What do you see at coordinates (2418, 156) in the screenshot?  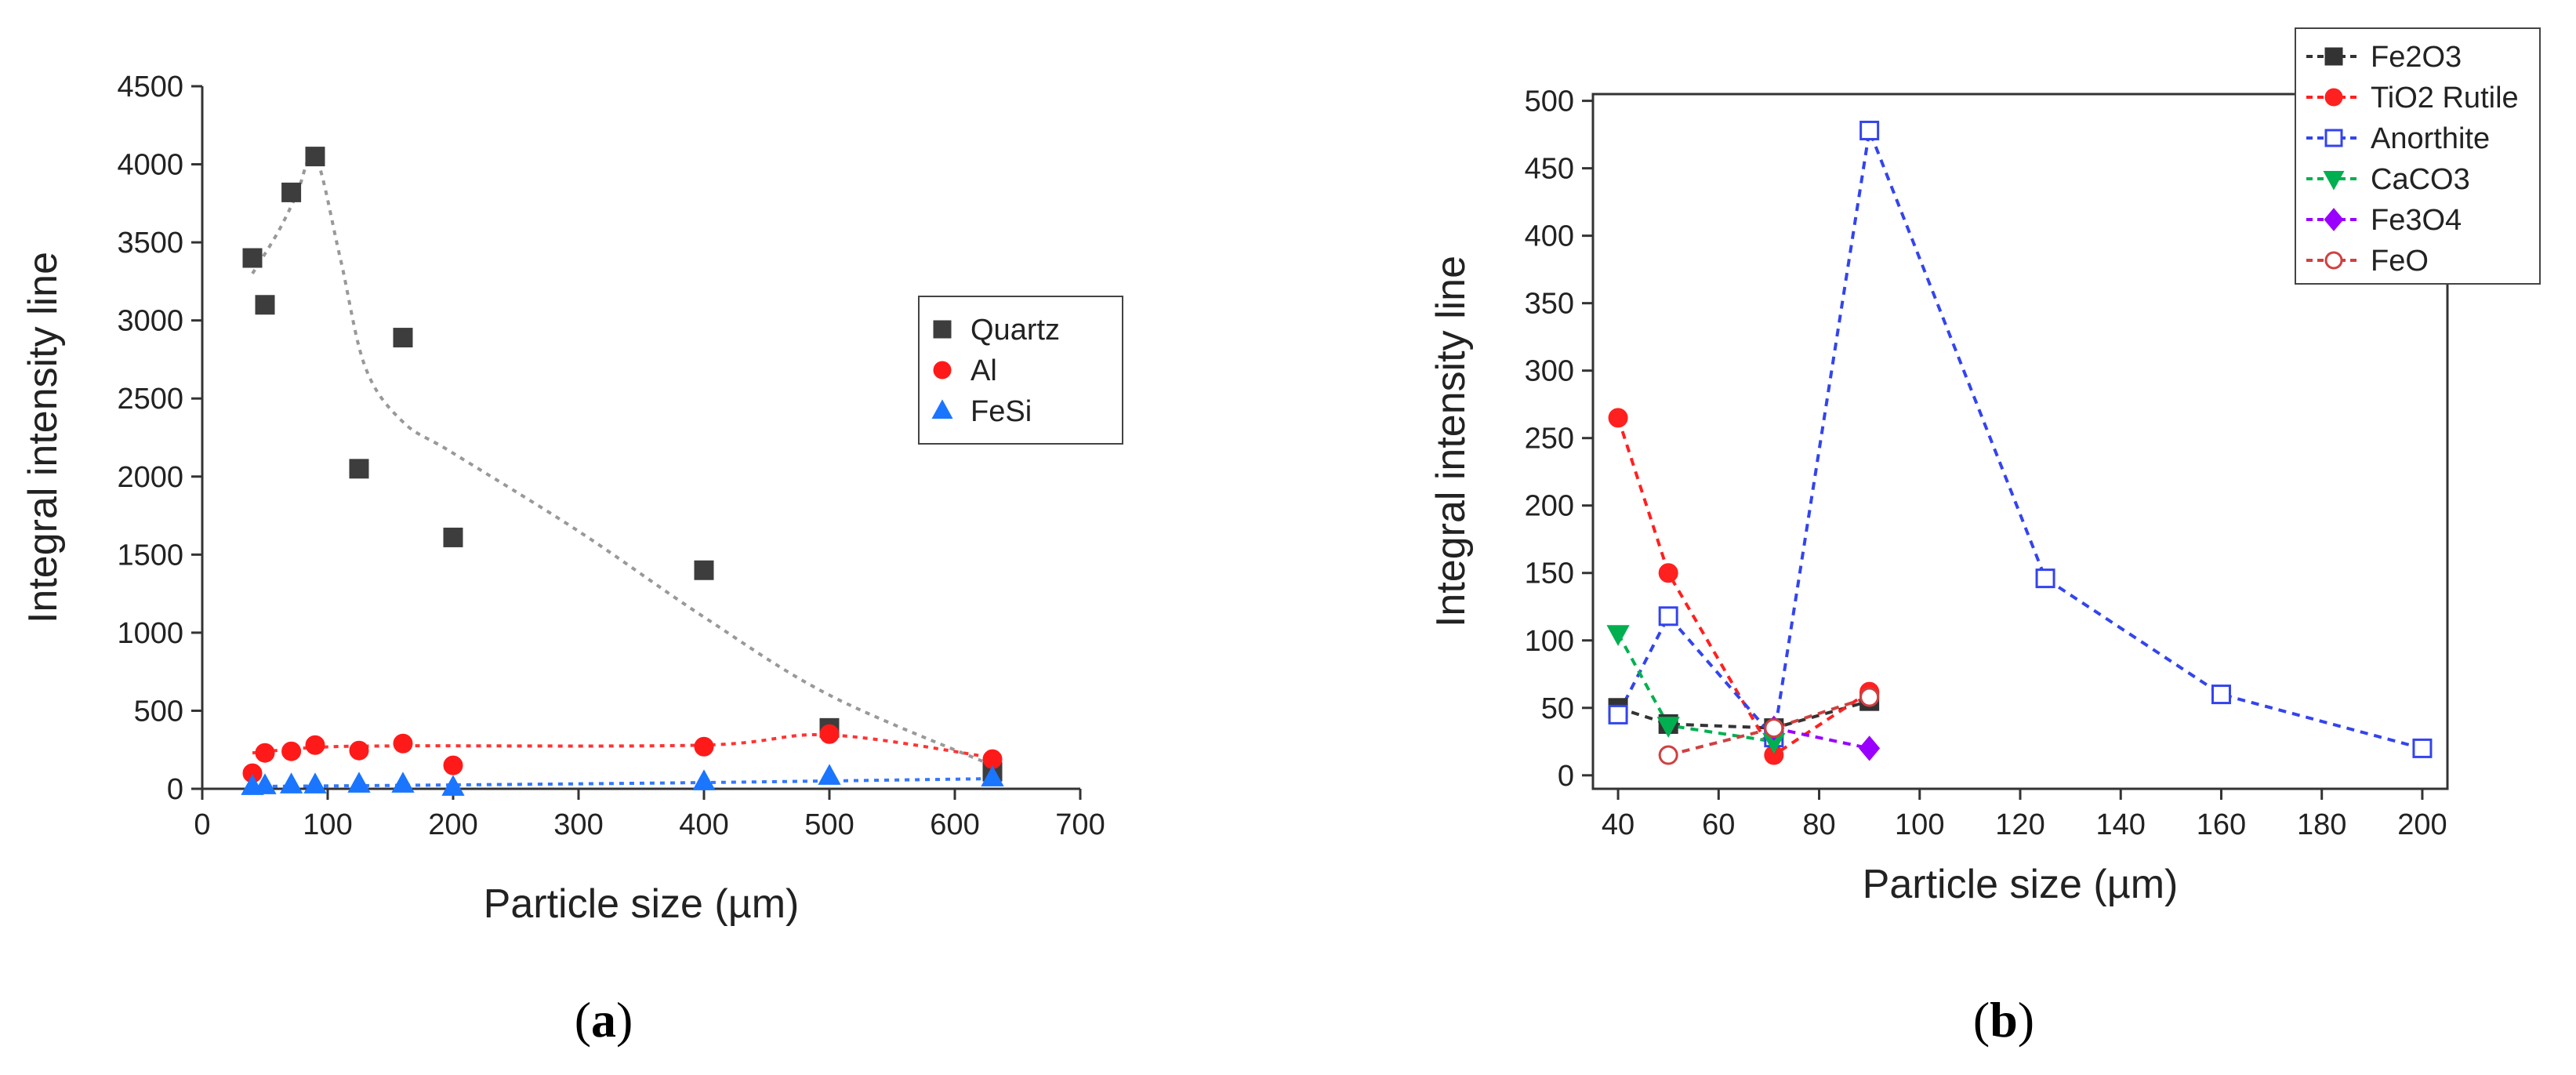 I see `b-legend: Fe2O3 TiO2 Rutile Anorthite CaCO3 Fe3O4 FeO` at bounding box center [2418, 156].